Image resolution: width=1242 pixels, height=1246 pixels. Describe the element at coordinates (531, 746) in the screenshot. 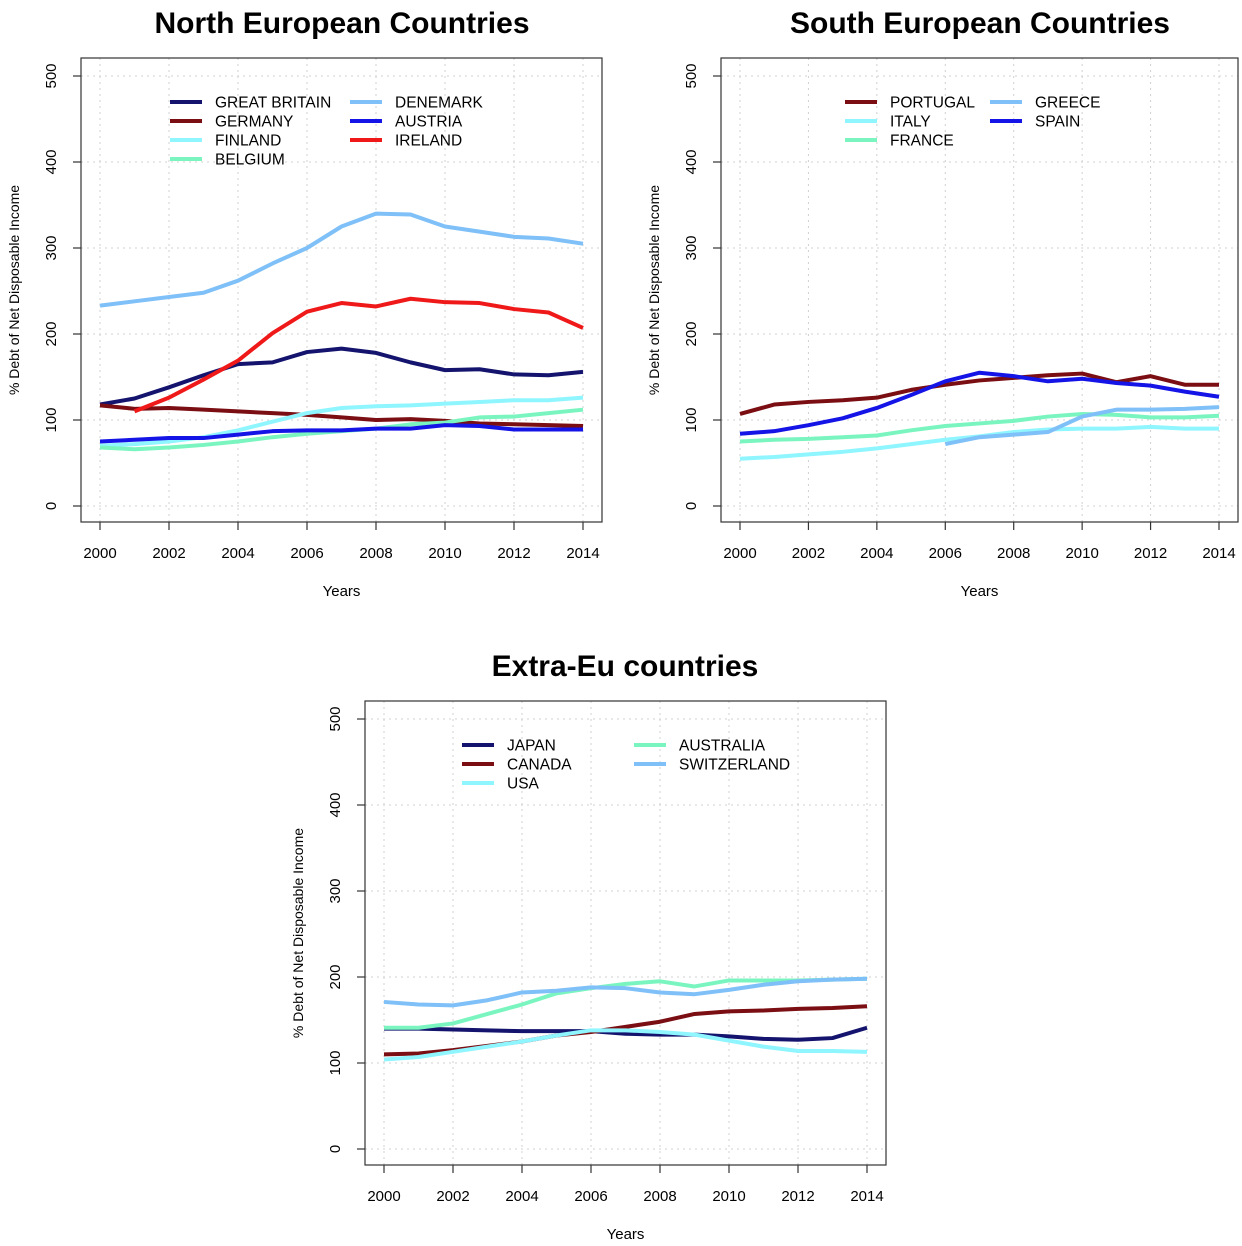

I see `legend-label-japan: JAPAN` at that location.